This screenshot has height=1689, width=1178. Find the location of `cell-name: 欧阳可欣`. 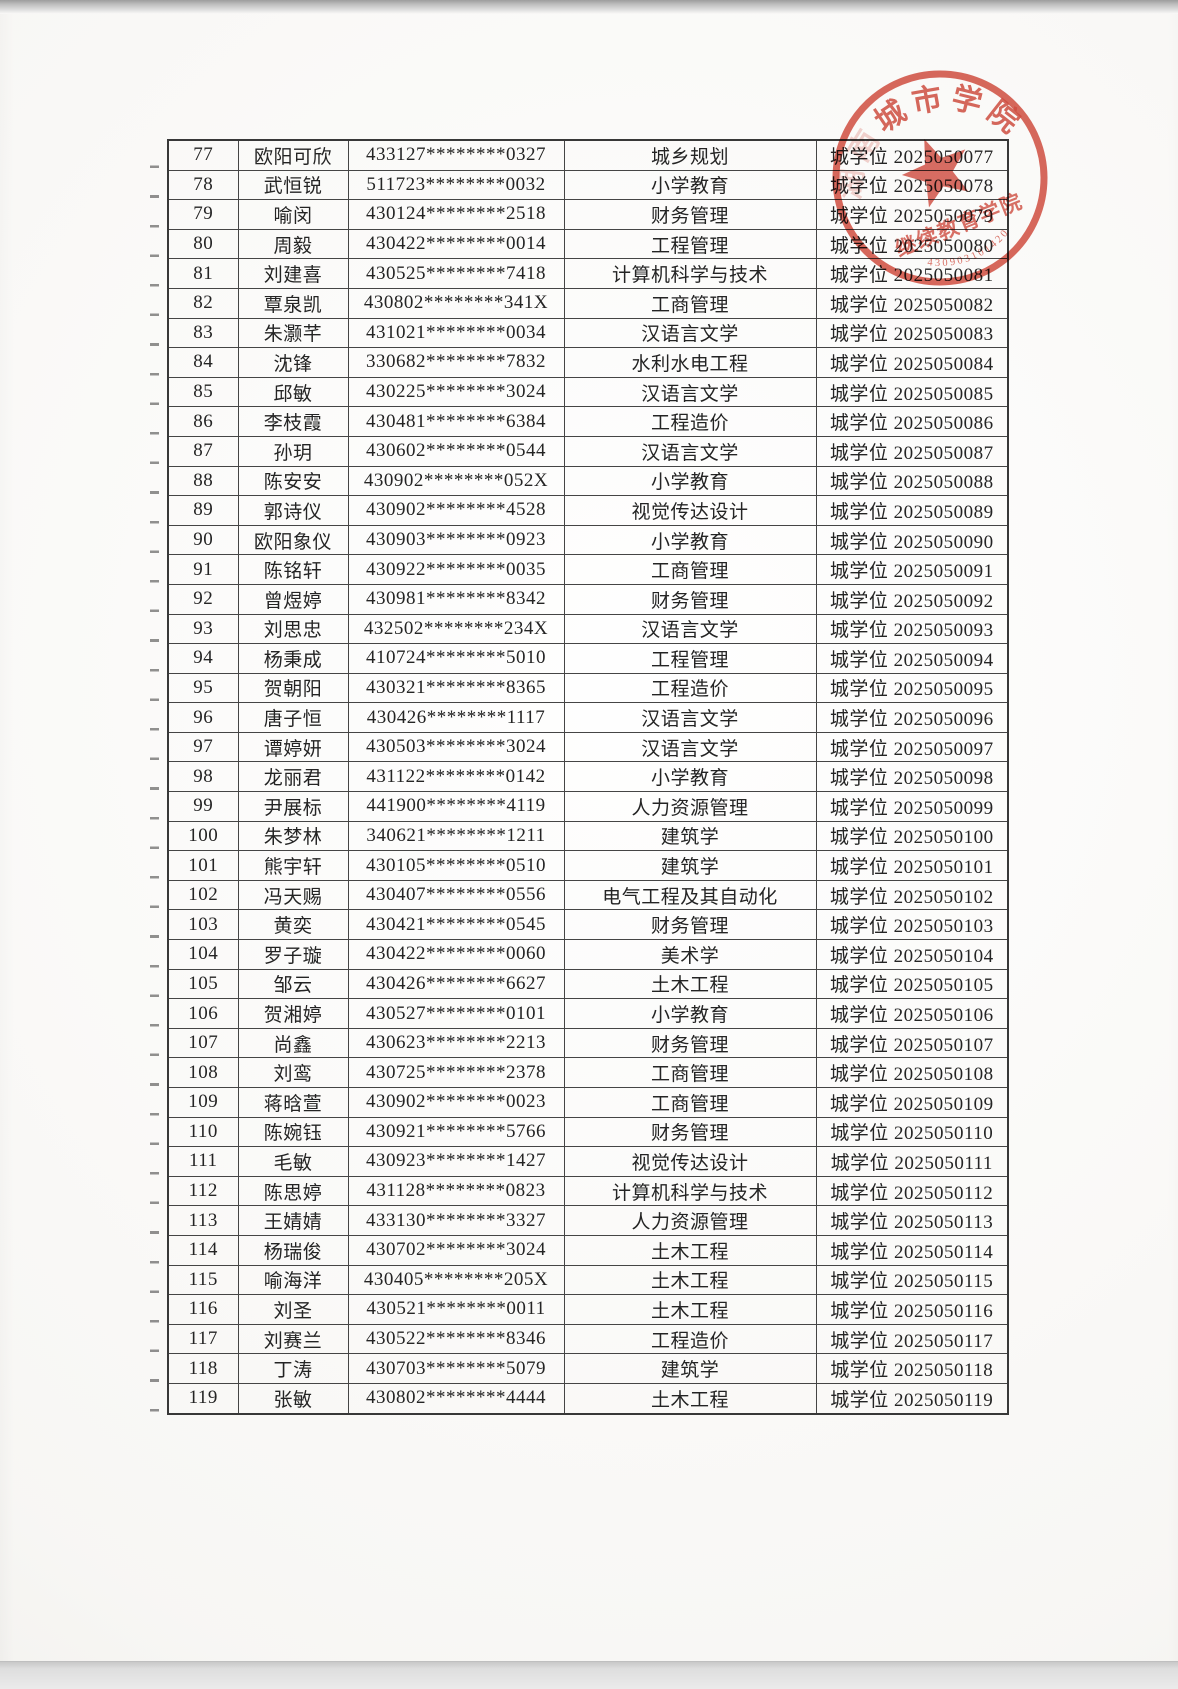

cell-name: 欧阳可欣 is located at coordinates (293, 155).